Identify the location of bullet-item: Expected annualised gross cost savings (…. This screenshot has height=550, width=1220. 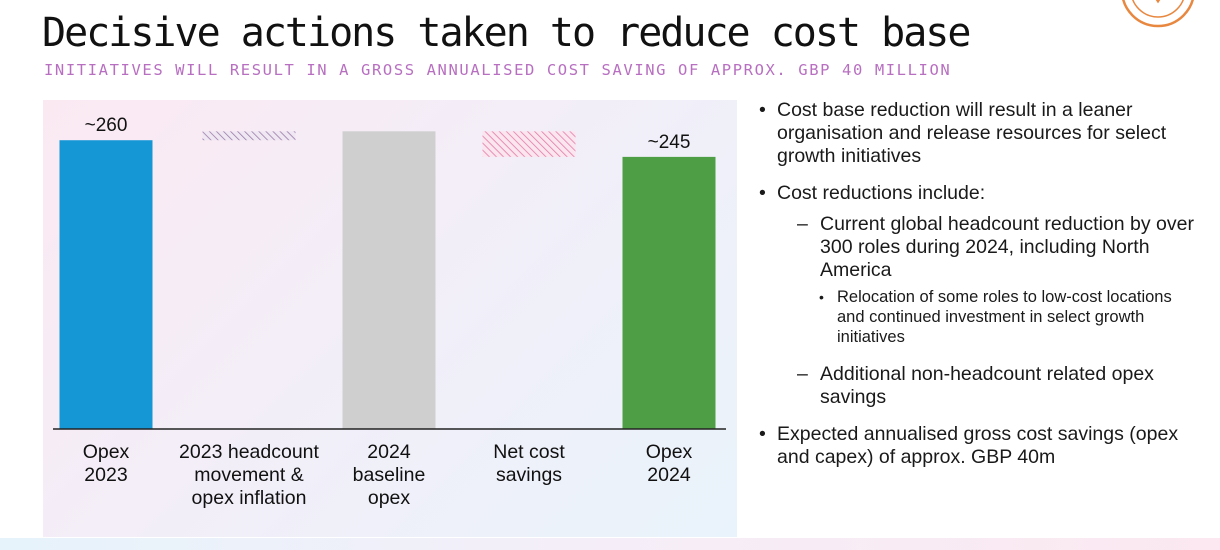
(977, 446).